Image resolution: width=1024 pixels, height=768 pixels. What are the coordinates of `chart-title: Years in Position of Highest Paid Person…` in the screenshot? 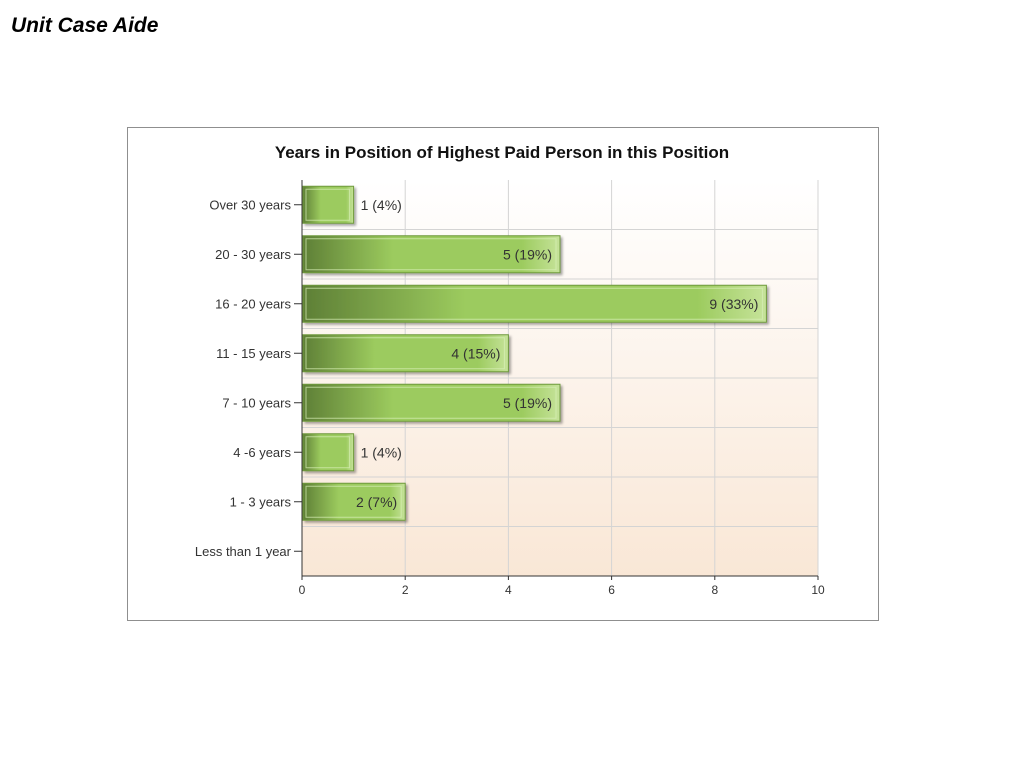 It's located at (502, 152).